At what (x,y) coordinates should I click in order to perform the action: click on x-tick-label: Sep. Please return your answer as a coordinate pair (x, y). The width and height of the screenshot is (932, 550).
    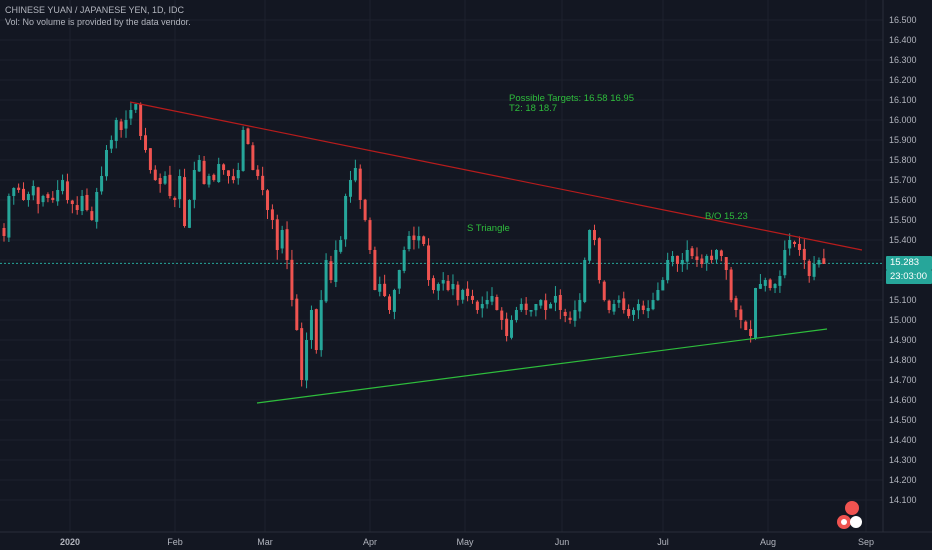
    Looking at the image, I should click on (866, 542).